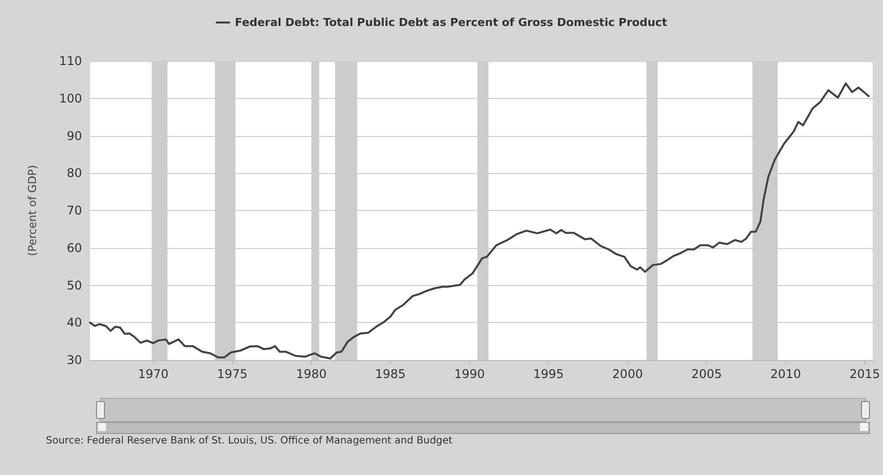 This screenshot has height=475, width=883. I want to click on y-tick-label: 90, so click(74, 135).